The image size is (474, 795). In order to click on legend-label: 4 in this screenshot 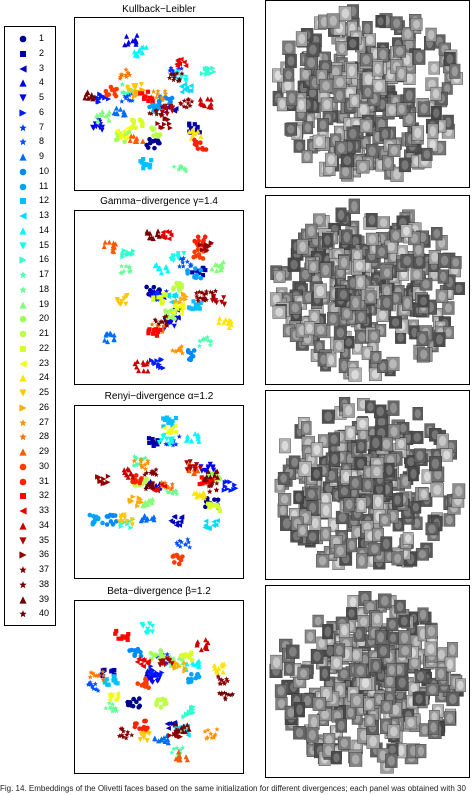, I will do `click(42, 82)`.